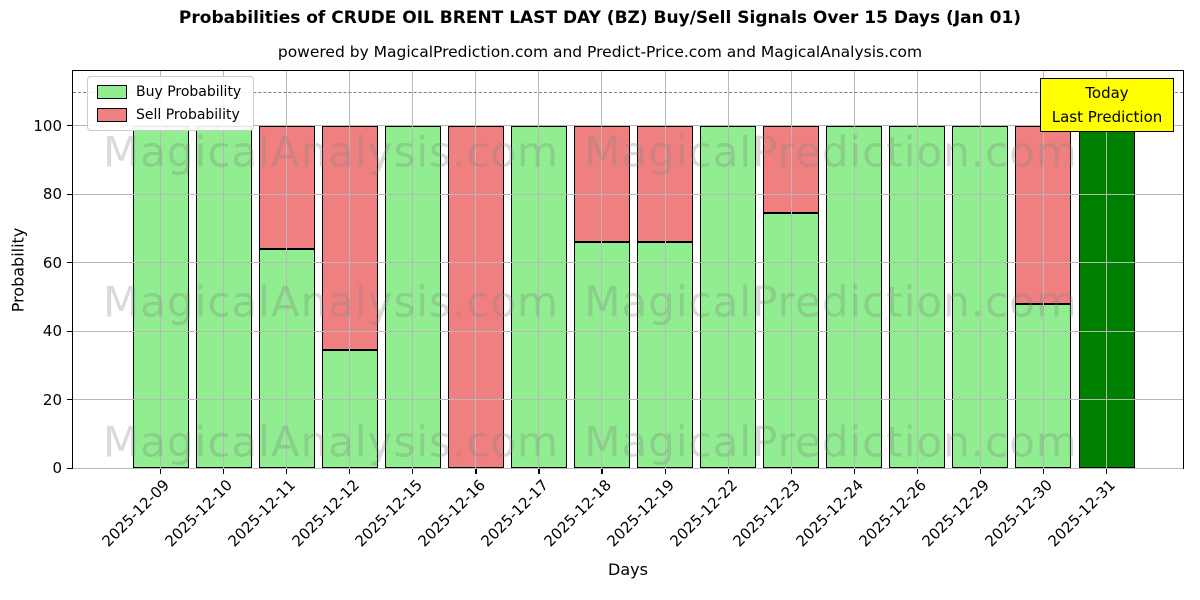  I want to click on legend: Buy Probability Sell Probability, so click(171, 103).